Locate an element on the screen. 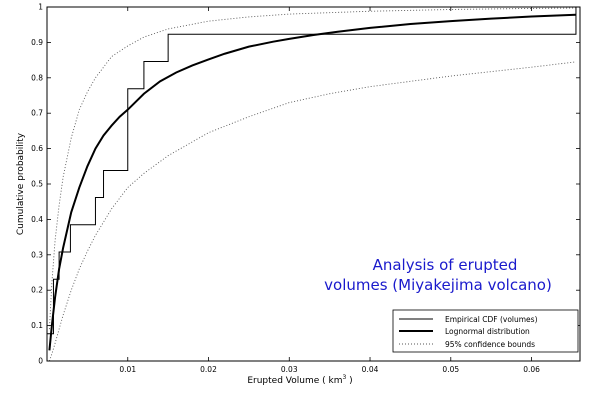 This screenshot has width=592, height=400. x-axis-label-end: ) is located at coordinates (349, 381).